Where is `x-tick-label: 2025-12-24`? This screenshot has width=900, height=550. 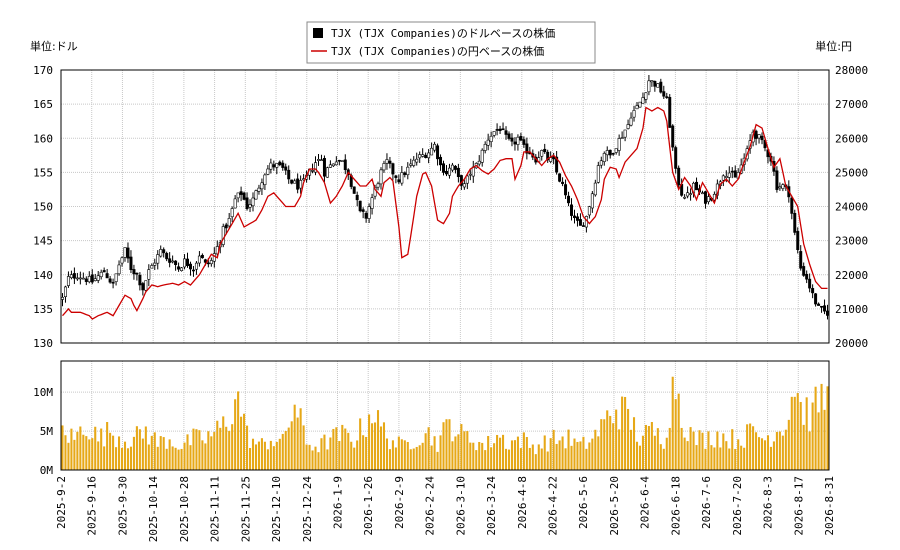 x-tick-label: 2025-12-24 is located at coordinates (307, 509).